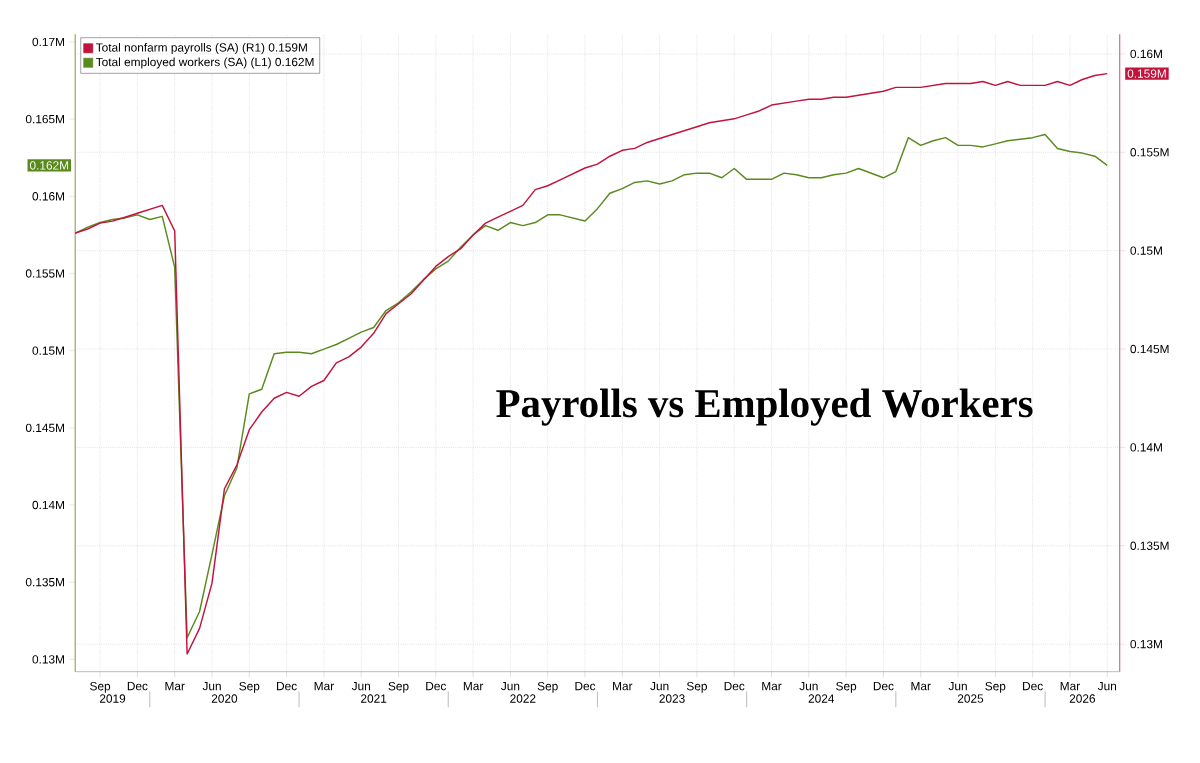 The width and height of the screenshot is (1200, 763). I want to click on text: 2022, so click(523, 698).